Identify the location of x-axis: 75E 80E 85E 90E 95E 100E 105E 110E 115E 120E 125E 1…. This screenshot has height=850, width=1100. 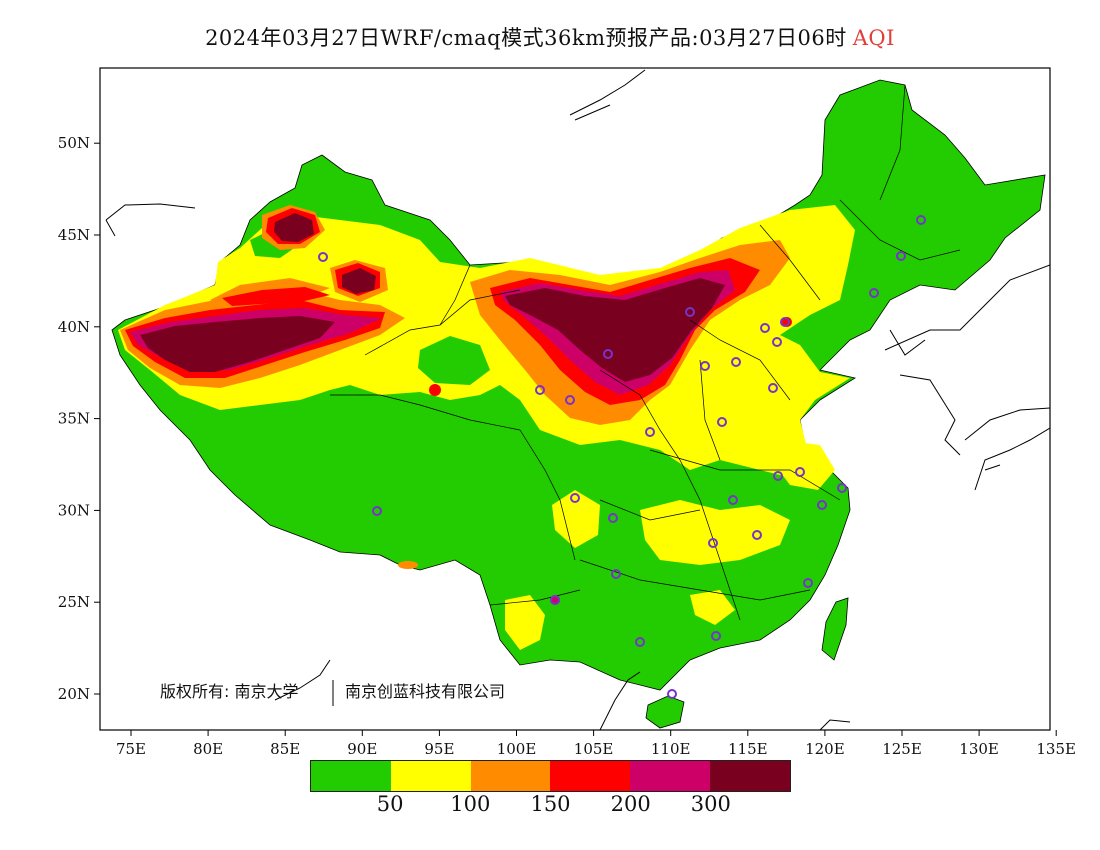
(596, 744).